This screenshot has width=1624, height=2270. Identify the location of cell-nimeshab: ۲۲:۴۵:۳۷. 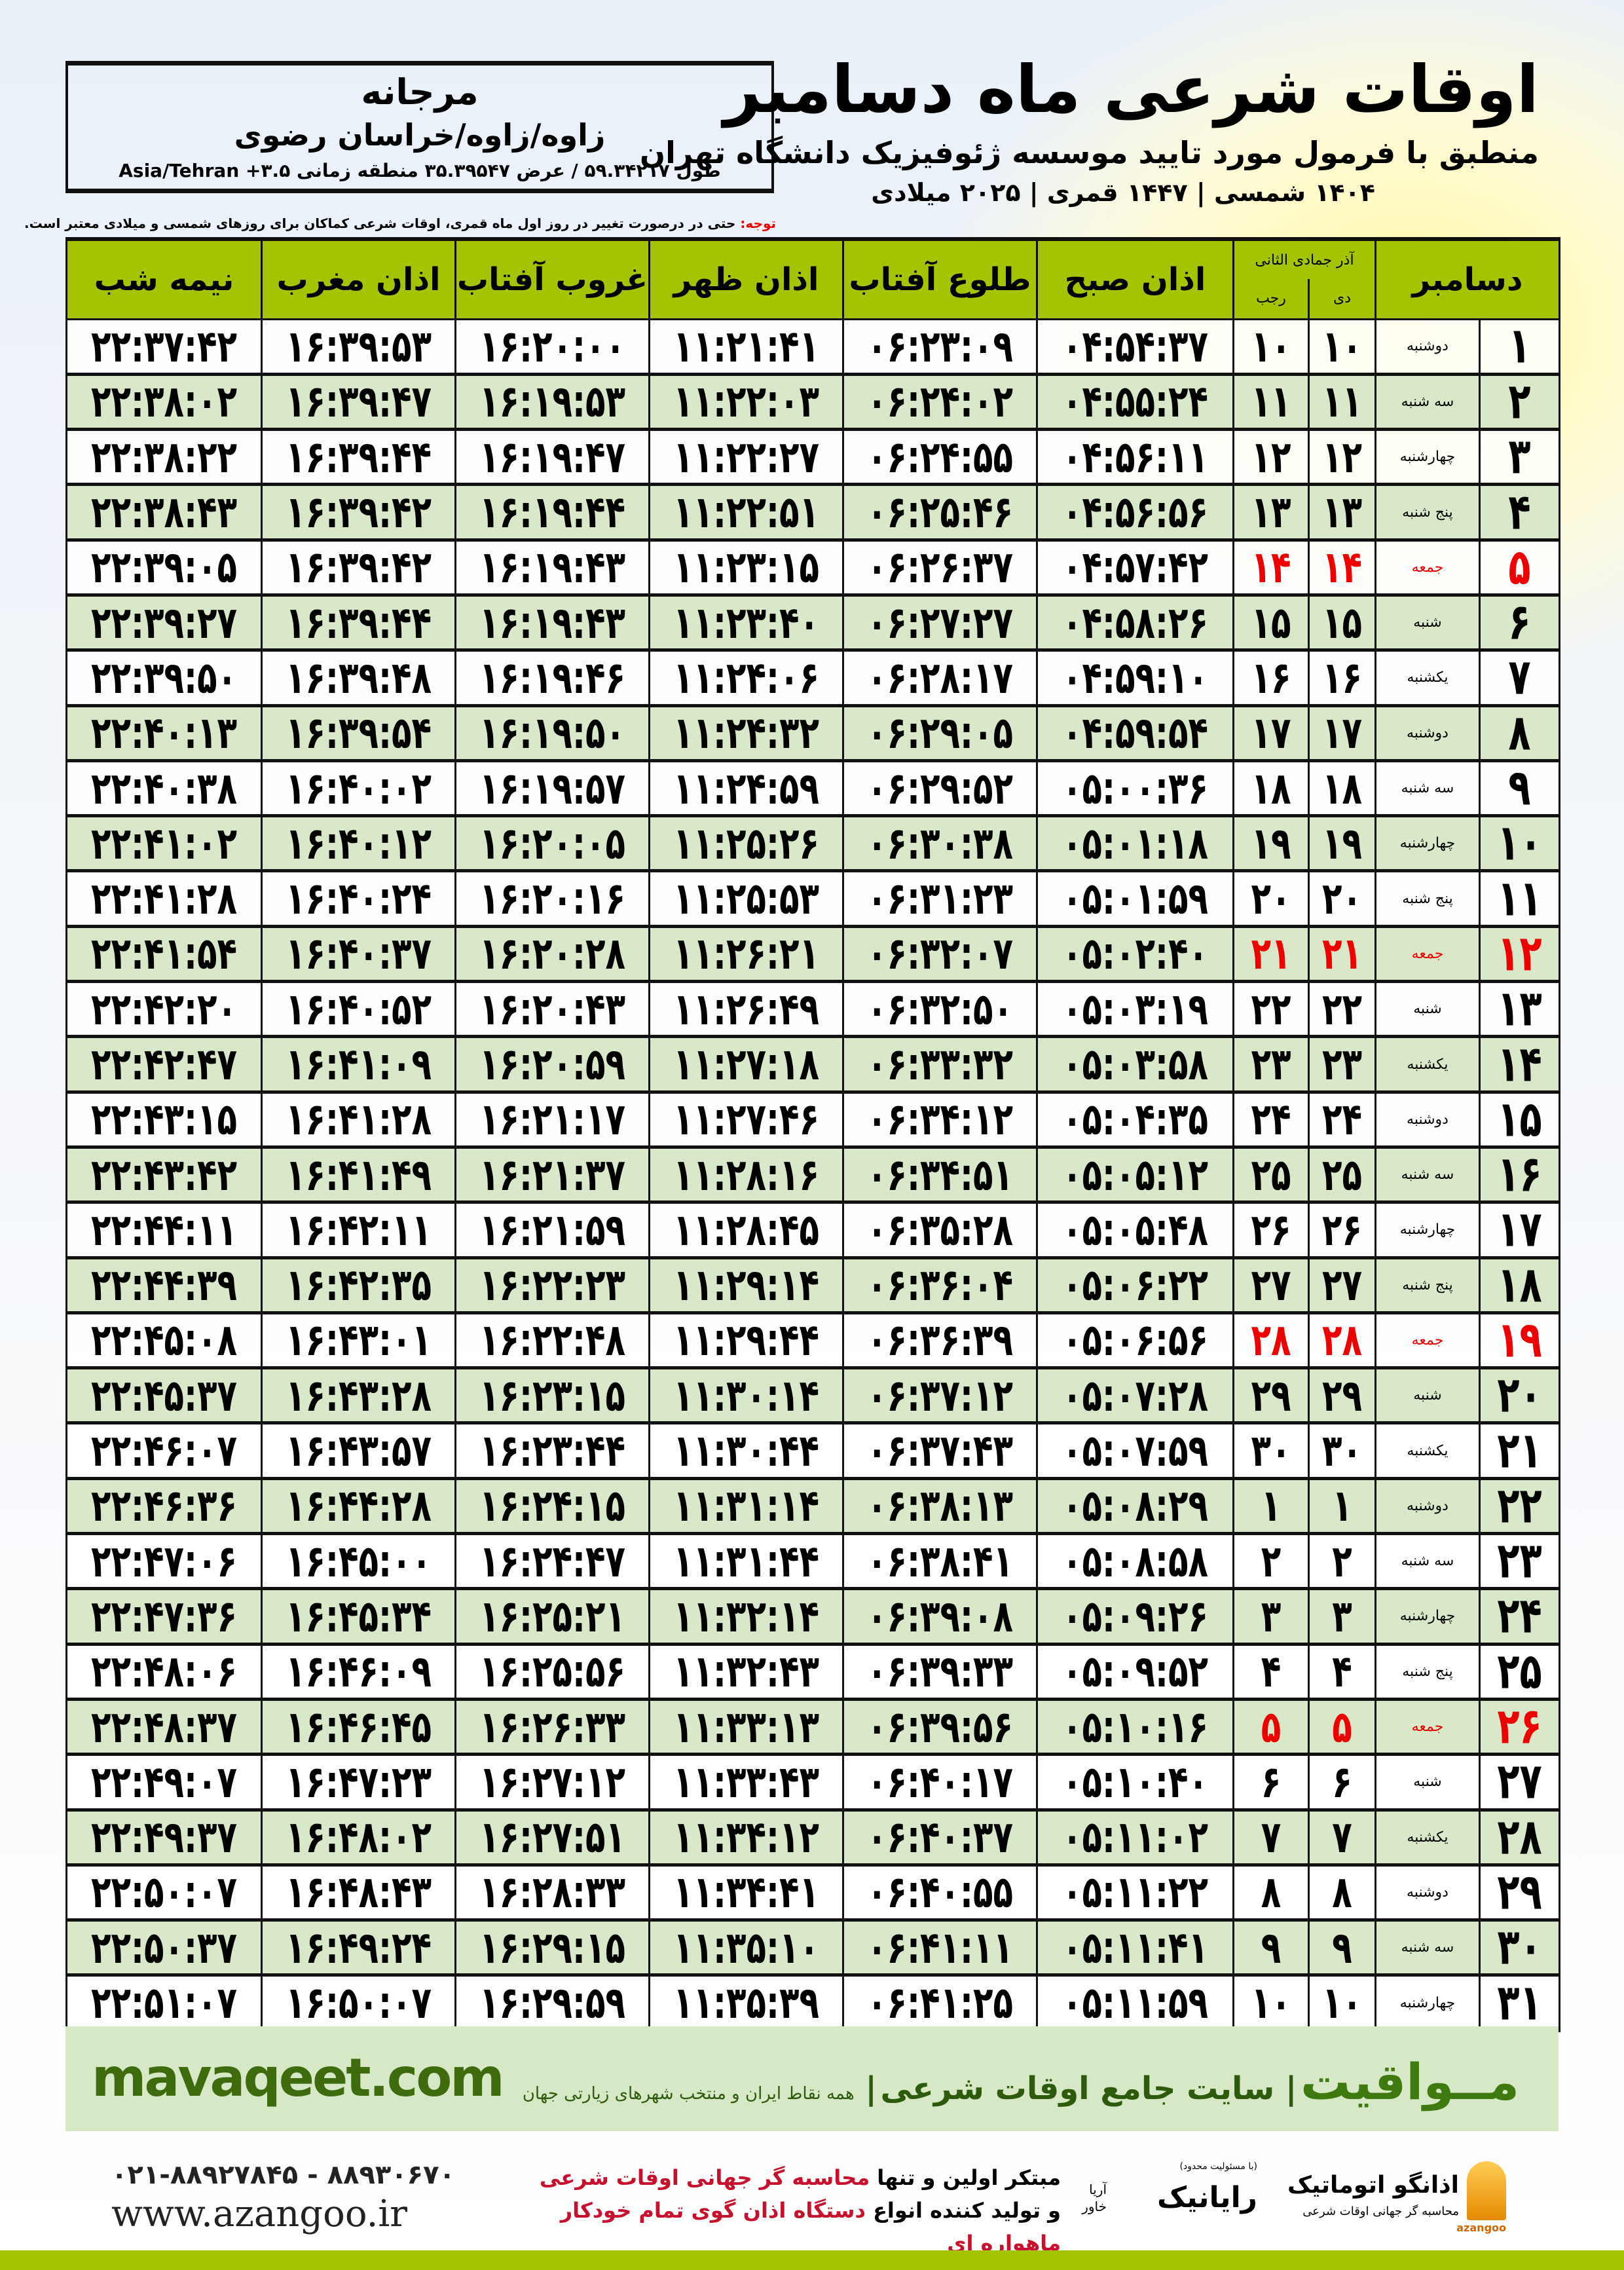
(164, 1396).